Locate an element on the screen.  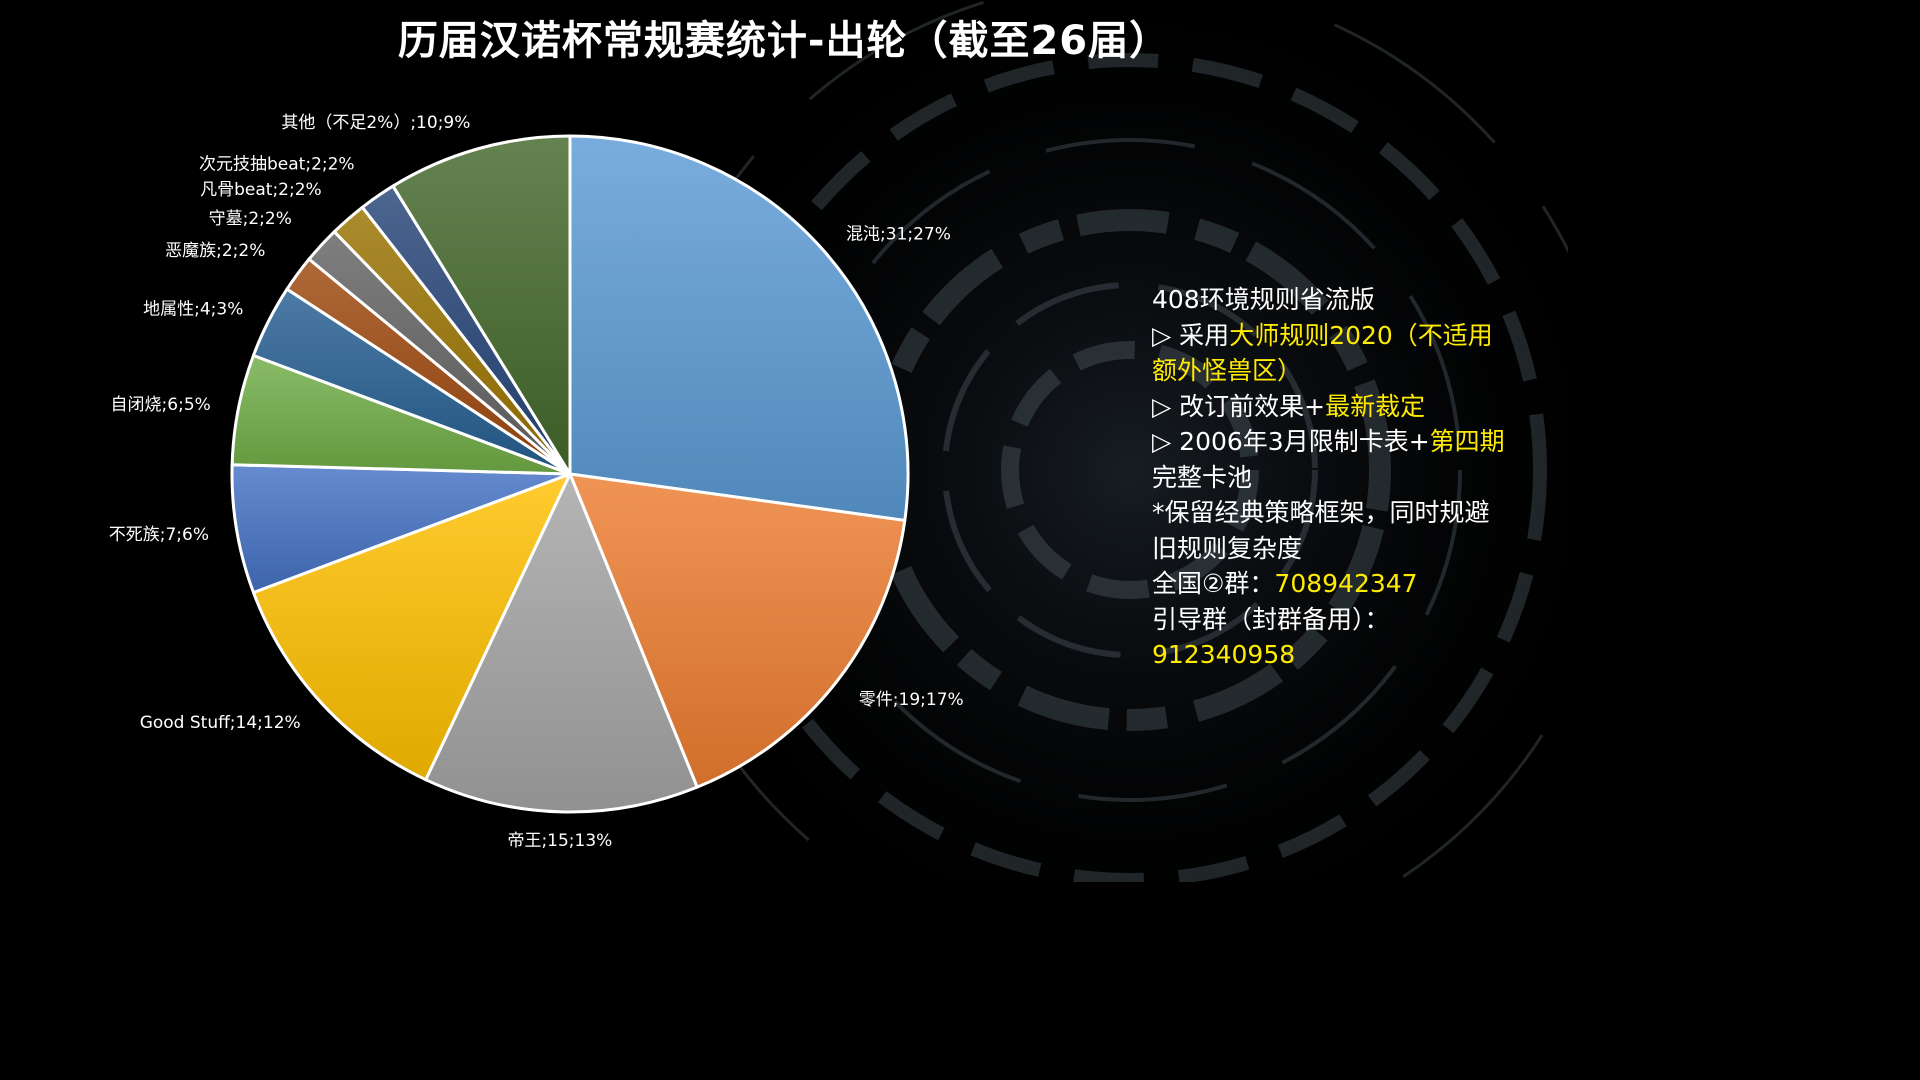
info-highlight-period: 第四期 is located at coordinates (1467, 441).